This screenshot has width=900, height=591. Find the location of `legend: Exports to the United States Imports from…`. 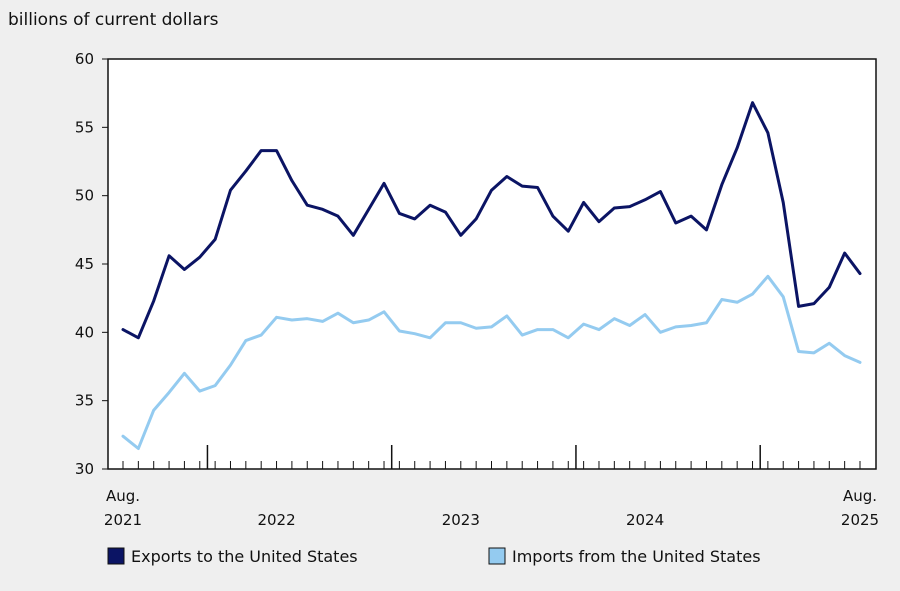

legend: Exports to the United States Imports from… is located at coordinates (434, 556).